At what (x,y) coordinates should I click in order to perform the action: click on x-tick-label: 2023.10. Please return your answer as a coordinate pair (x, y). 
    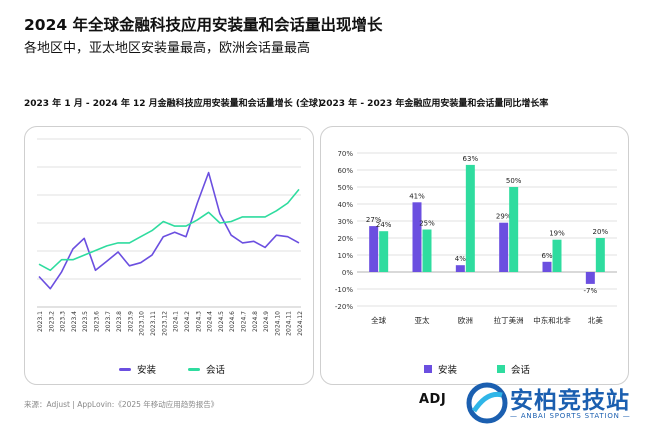
    Looking at the image, I should click on (142, 323).